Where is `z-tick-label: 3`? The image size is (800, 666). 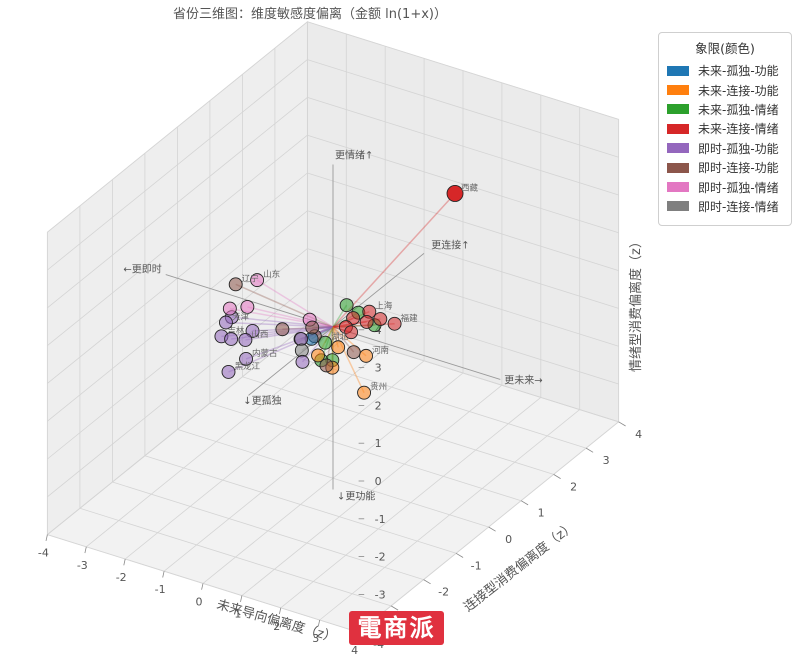 z-tick-label: 3 is located at coordinates (378, 368).